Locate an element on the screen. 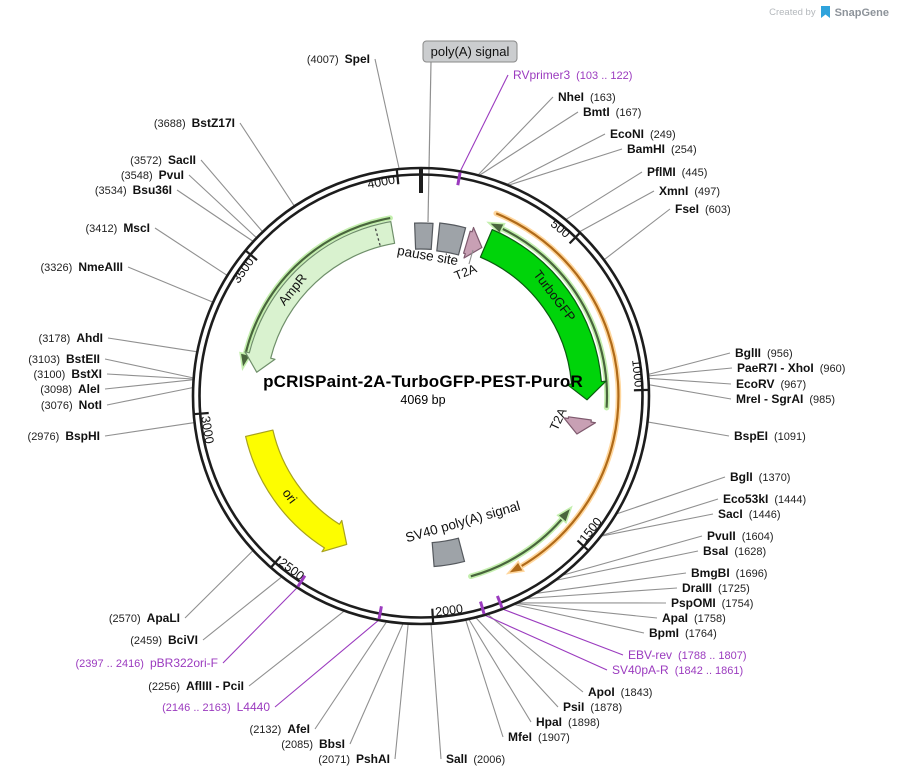 This screenshot has height=776, width=897. leader-ahdi is located at coordinates (152, 345).